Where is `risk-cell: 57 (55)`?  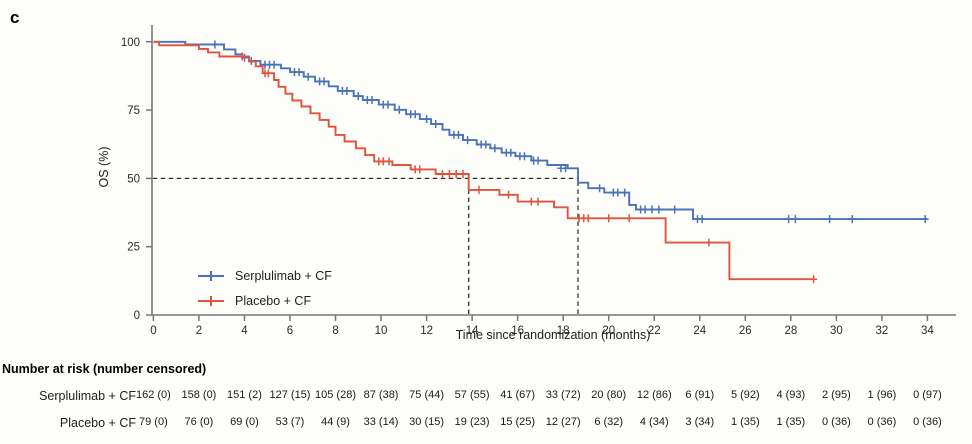
risk-cell: 57 (55) is located at coordinates (472, 395).